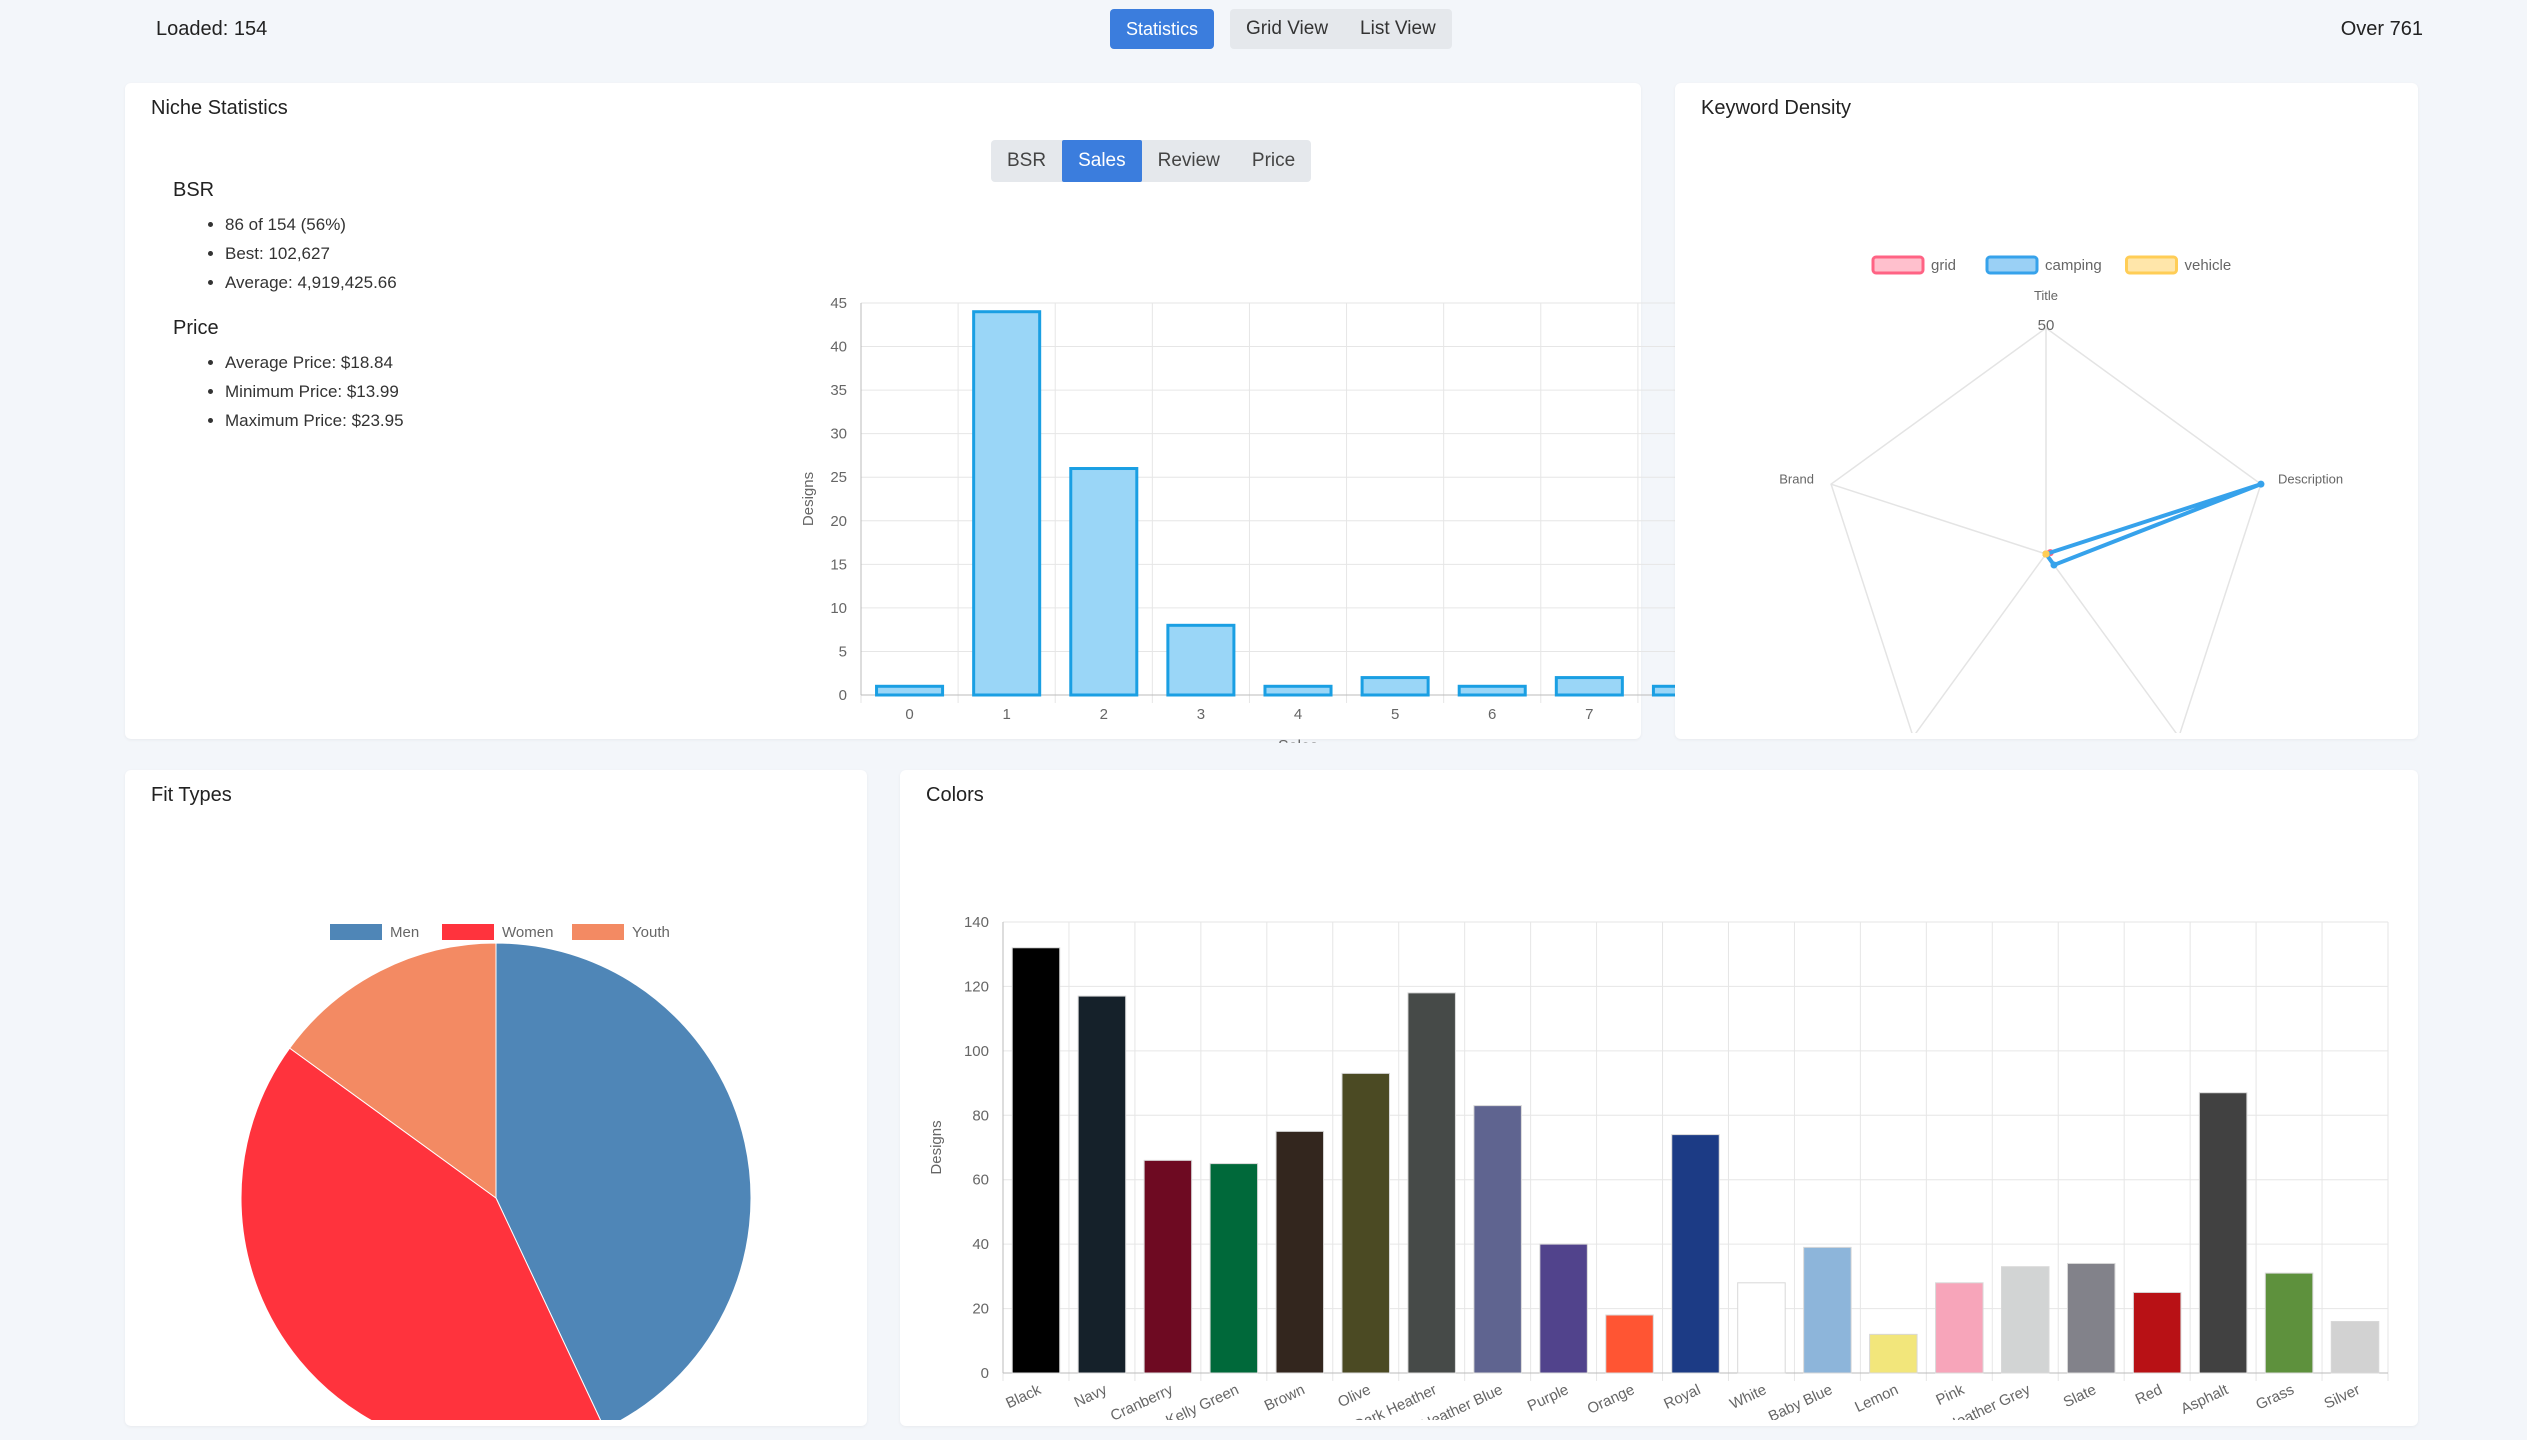 This screenshot has height=1440, width=2527. Describe the element at coordinates (1748, 1397) in the screenshot. I see `x-tick-label: White` at that location.